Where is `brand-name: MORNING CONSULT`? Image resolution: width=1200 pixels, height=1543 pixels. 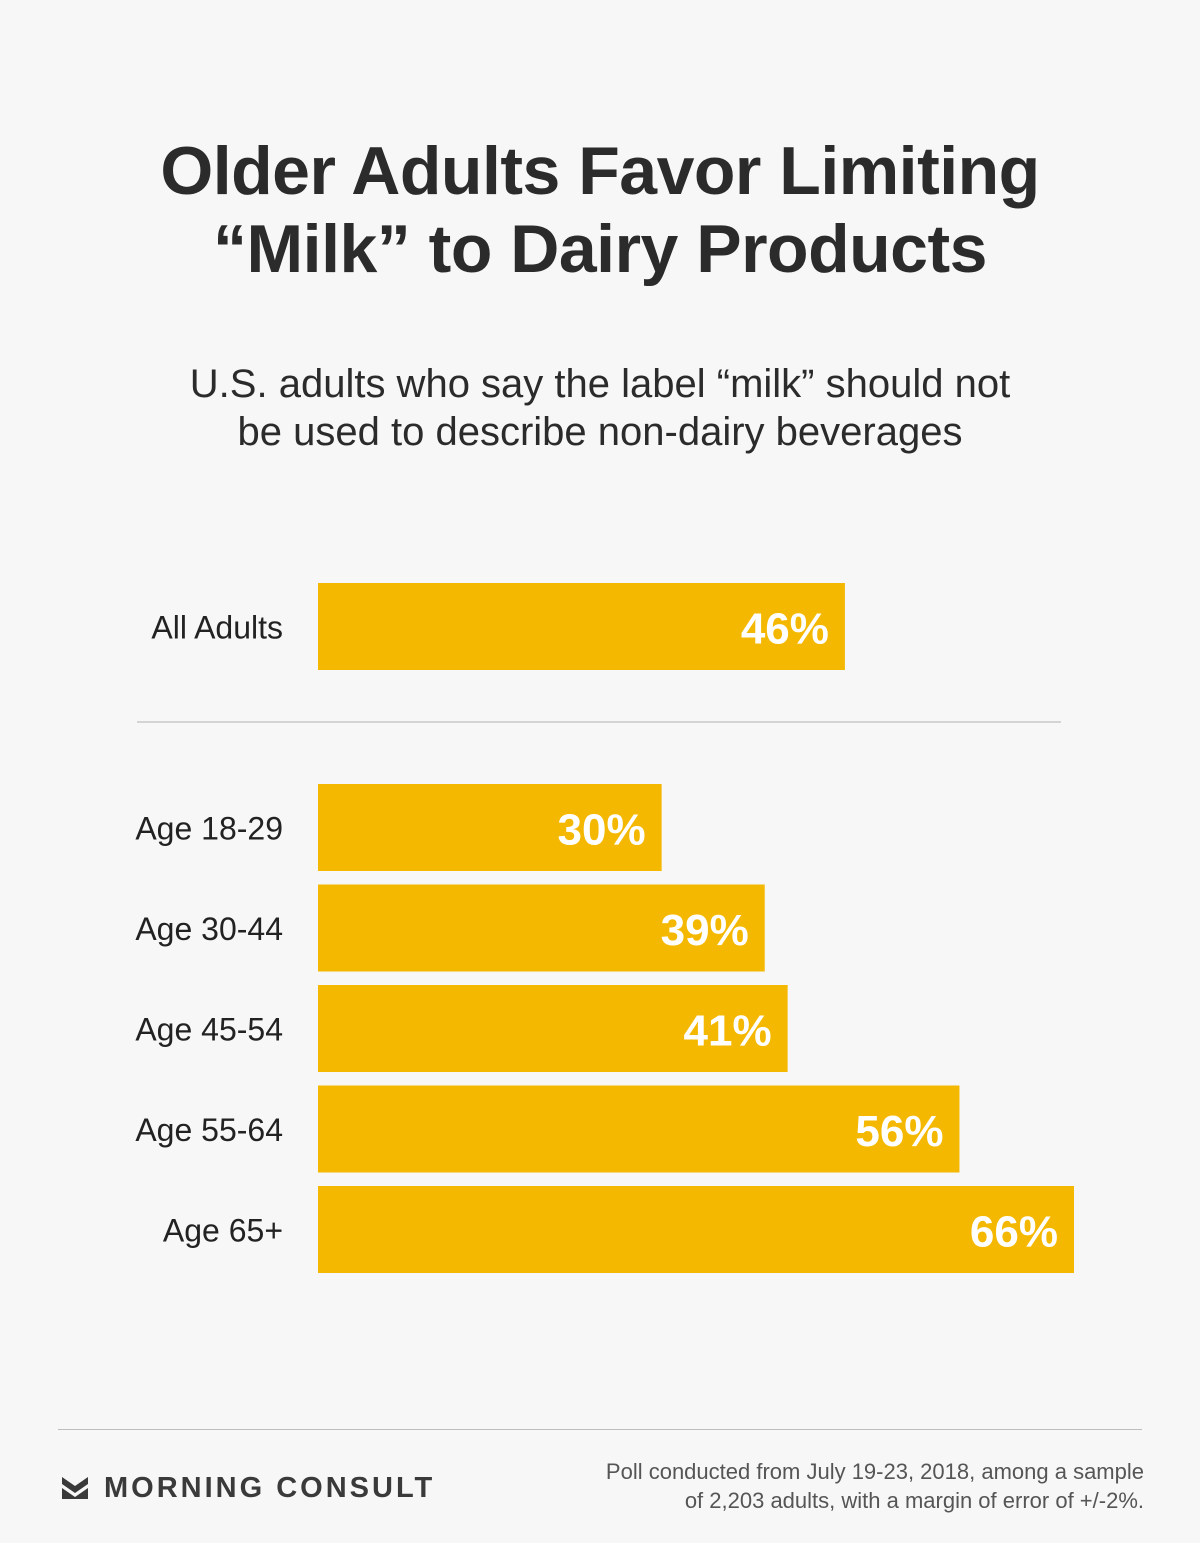
brand-name: MORNING CONSULT is located at coordinates (270, 1487).